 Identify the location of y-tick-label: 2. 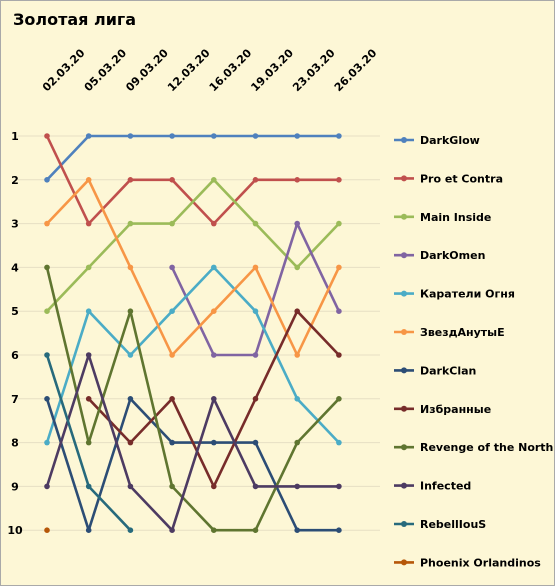
(15, 180).